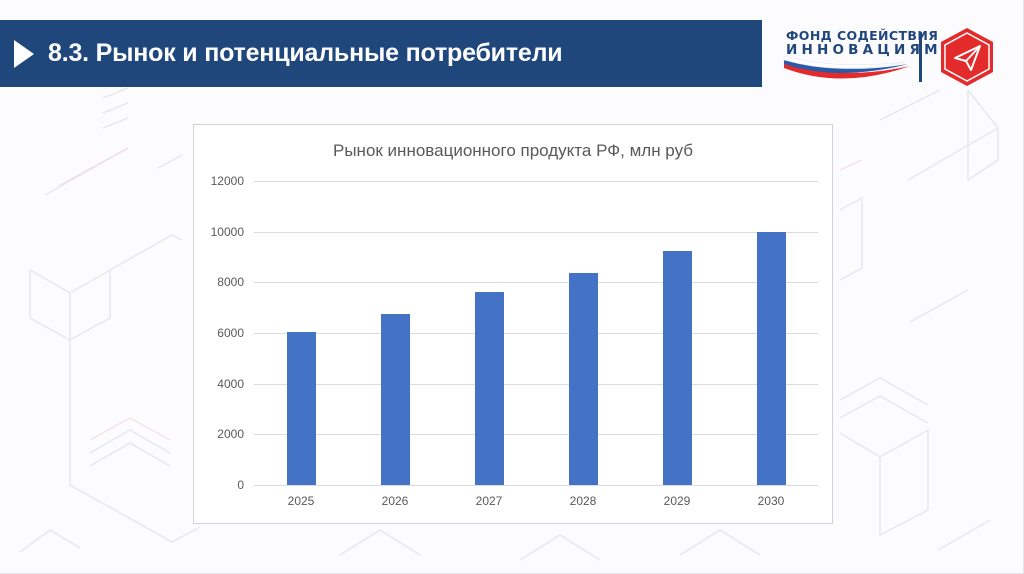 Image resolution: width=1024 pixels, height=574 pixels. I want to click on tricolor-swoosh-icon, so click(846, 67).